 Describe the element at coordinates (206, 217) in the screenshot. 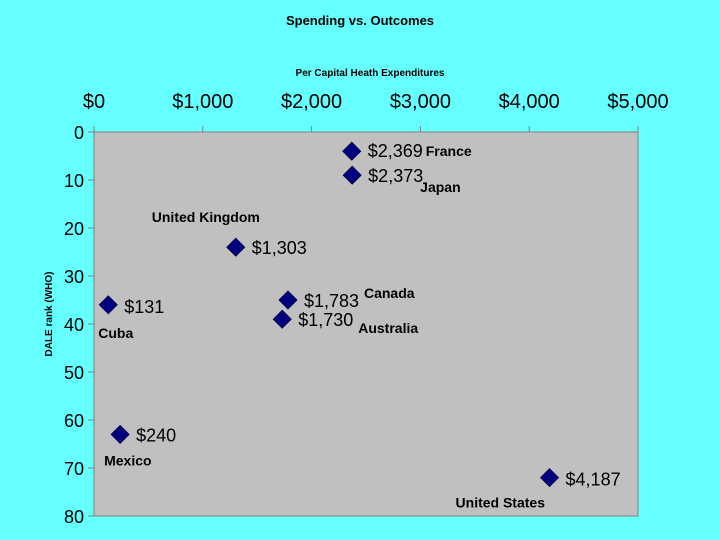

I see `point-name-united-kingdom: United Kingdom` at that location.